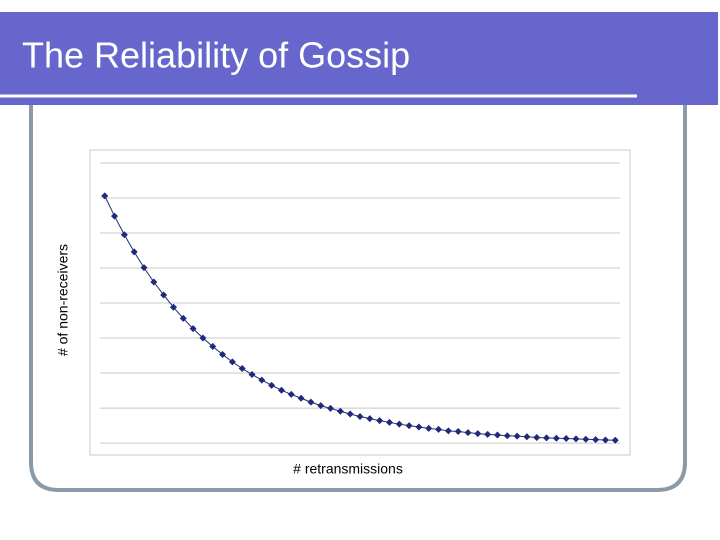 Image resolution: width=720 pixels, height=540 pixels. Describe the element at coordinates (348, 469) in the screenshot. I see `x-axis-label: # retransmissions` at that location.